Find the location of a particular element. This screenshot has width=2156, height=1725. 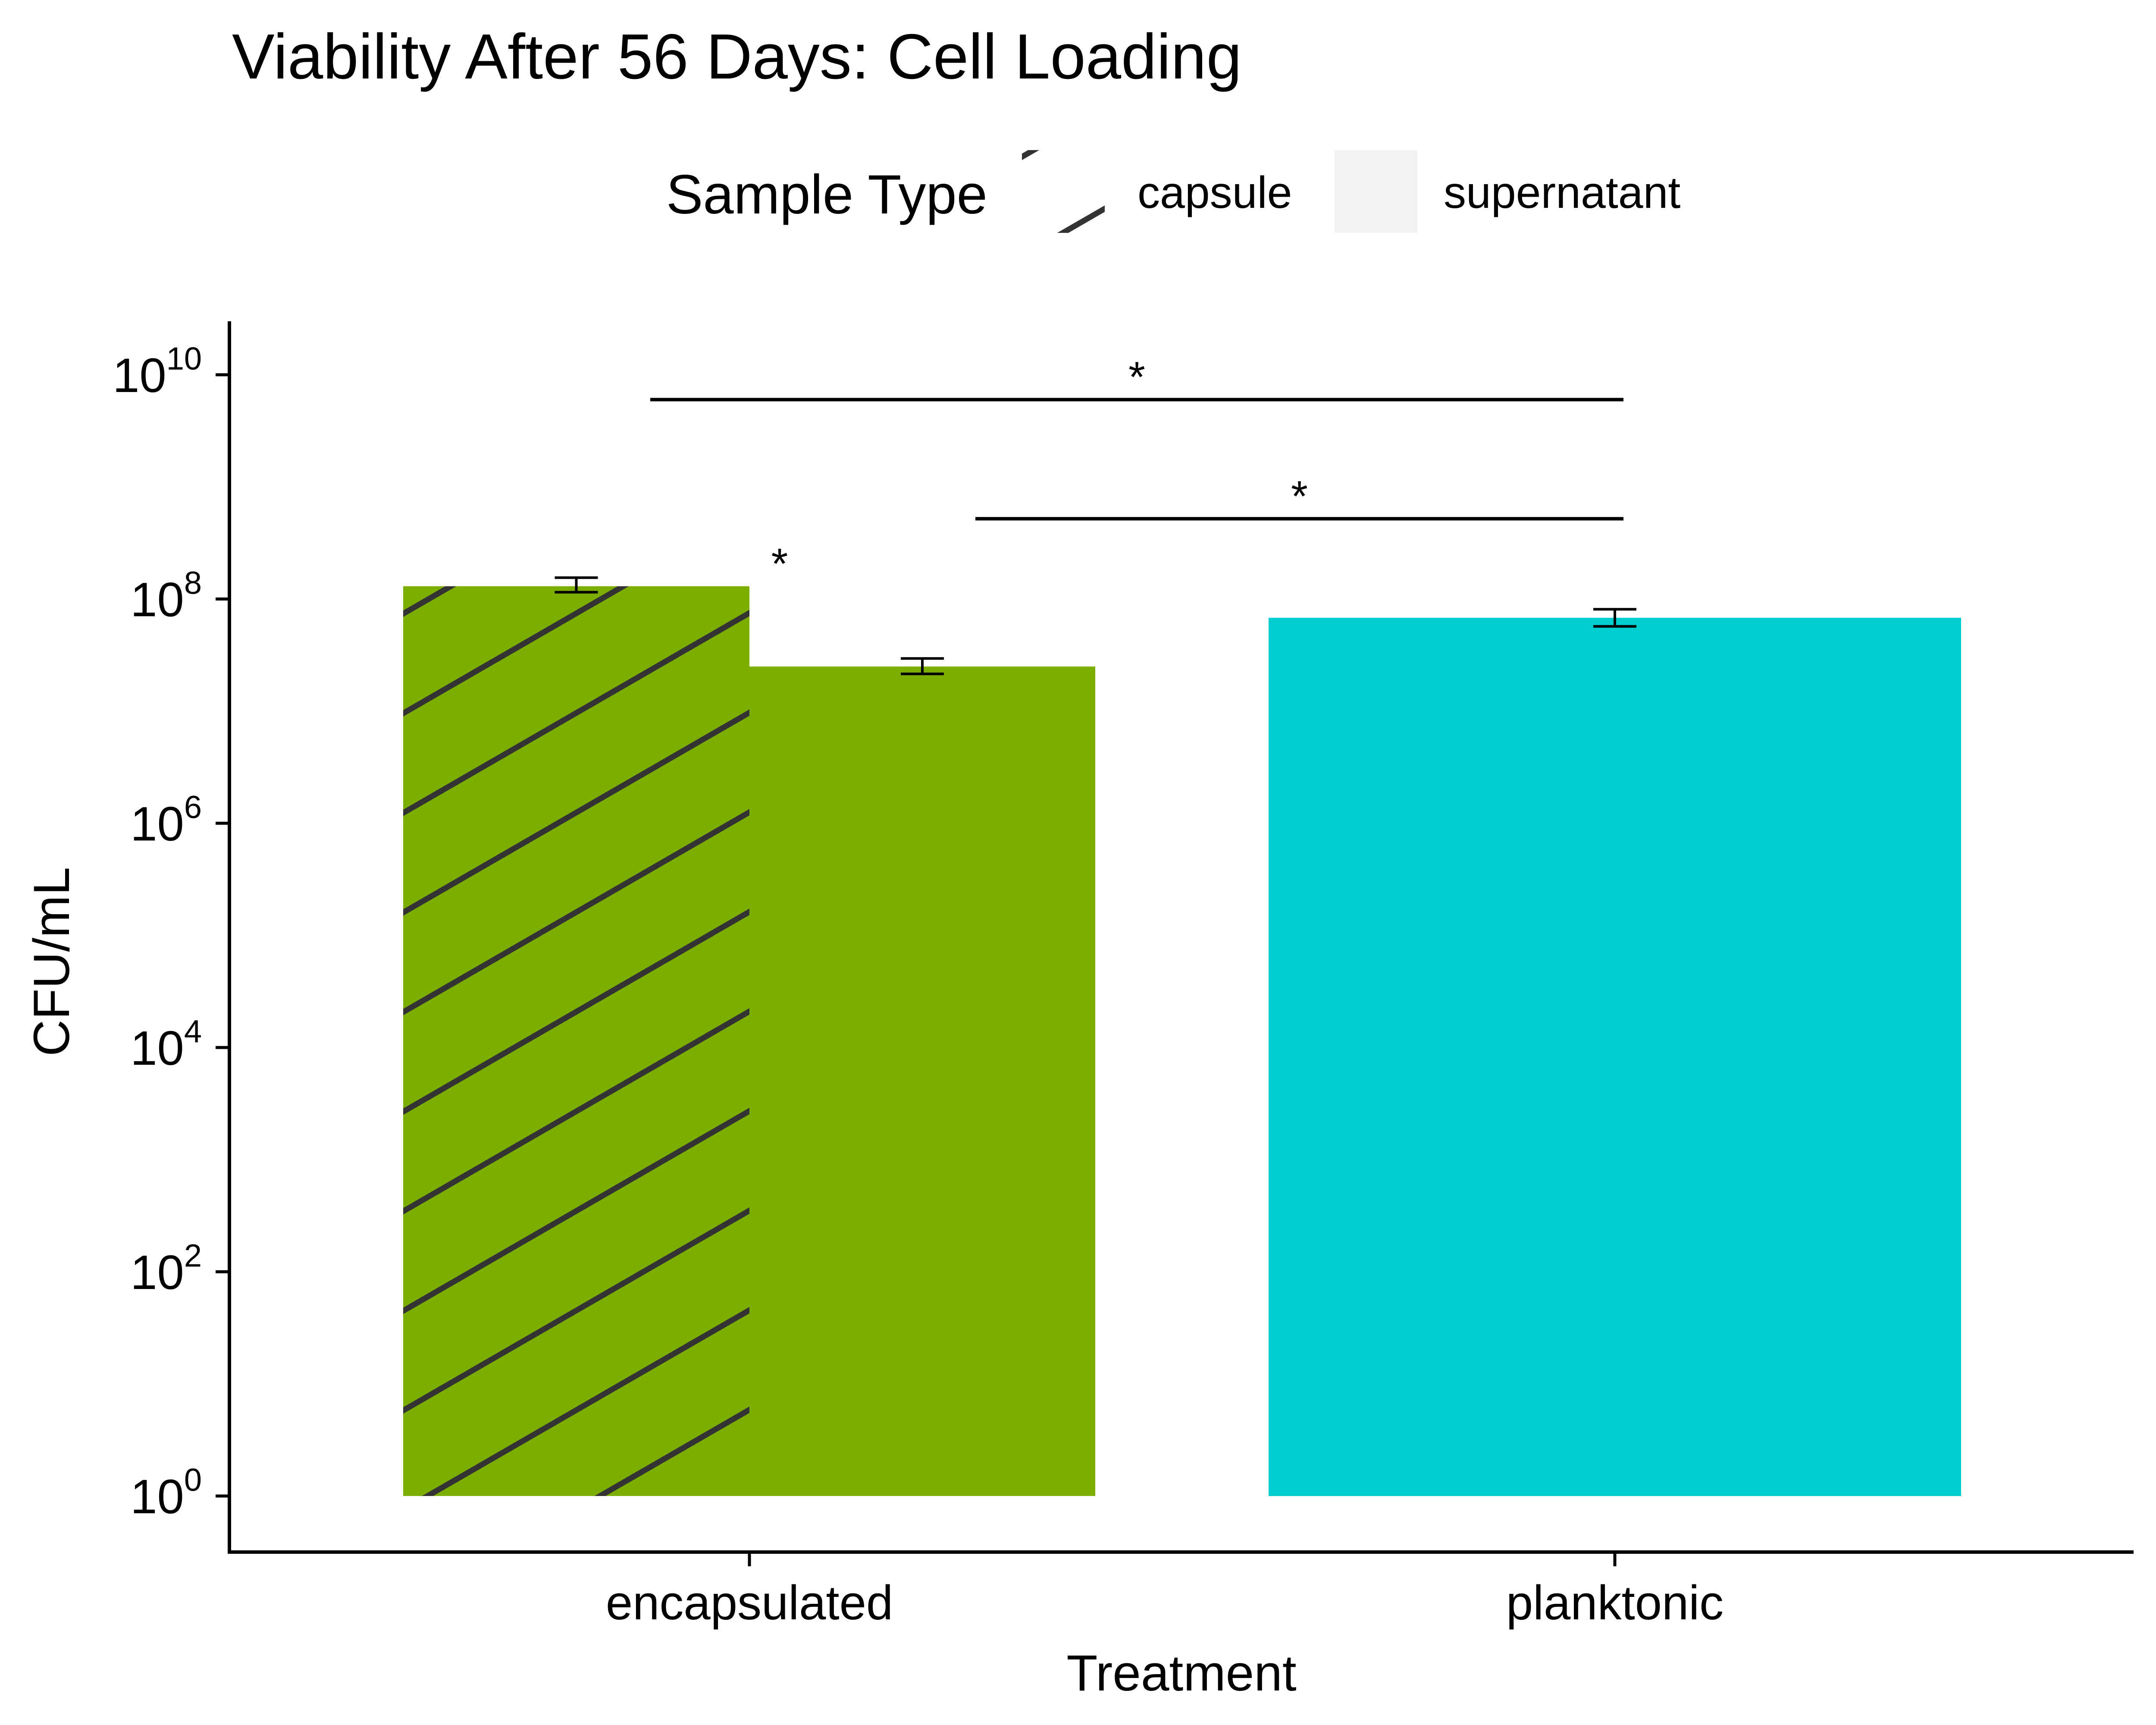

y-tick-10: 1010 is located at coordinates (171, 372).